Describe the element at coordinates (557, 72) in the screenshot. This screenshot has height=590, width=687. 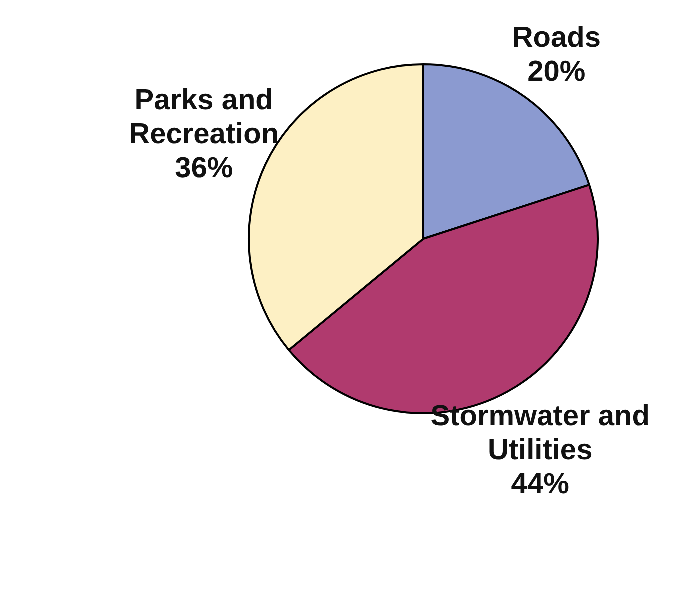
I see `data-label: 20%` at that location.